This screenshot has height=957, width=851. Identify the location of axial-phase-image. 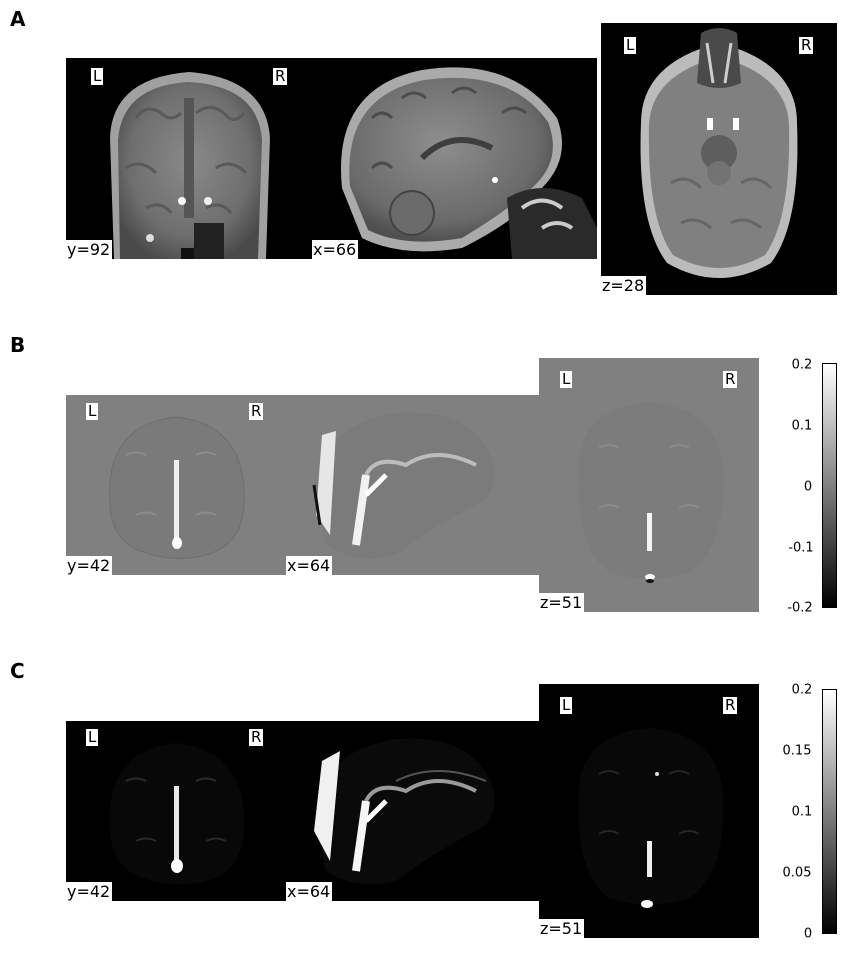
(651, 492).